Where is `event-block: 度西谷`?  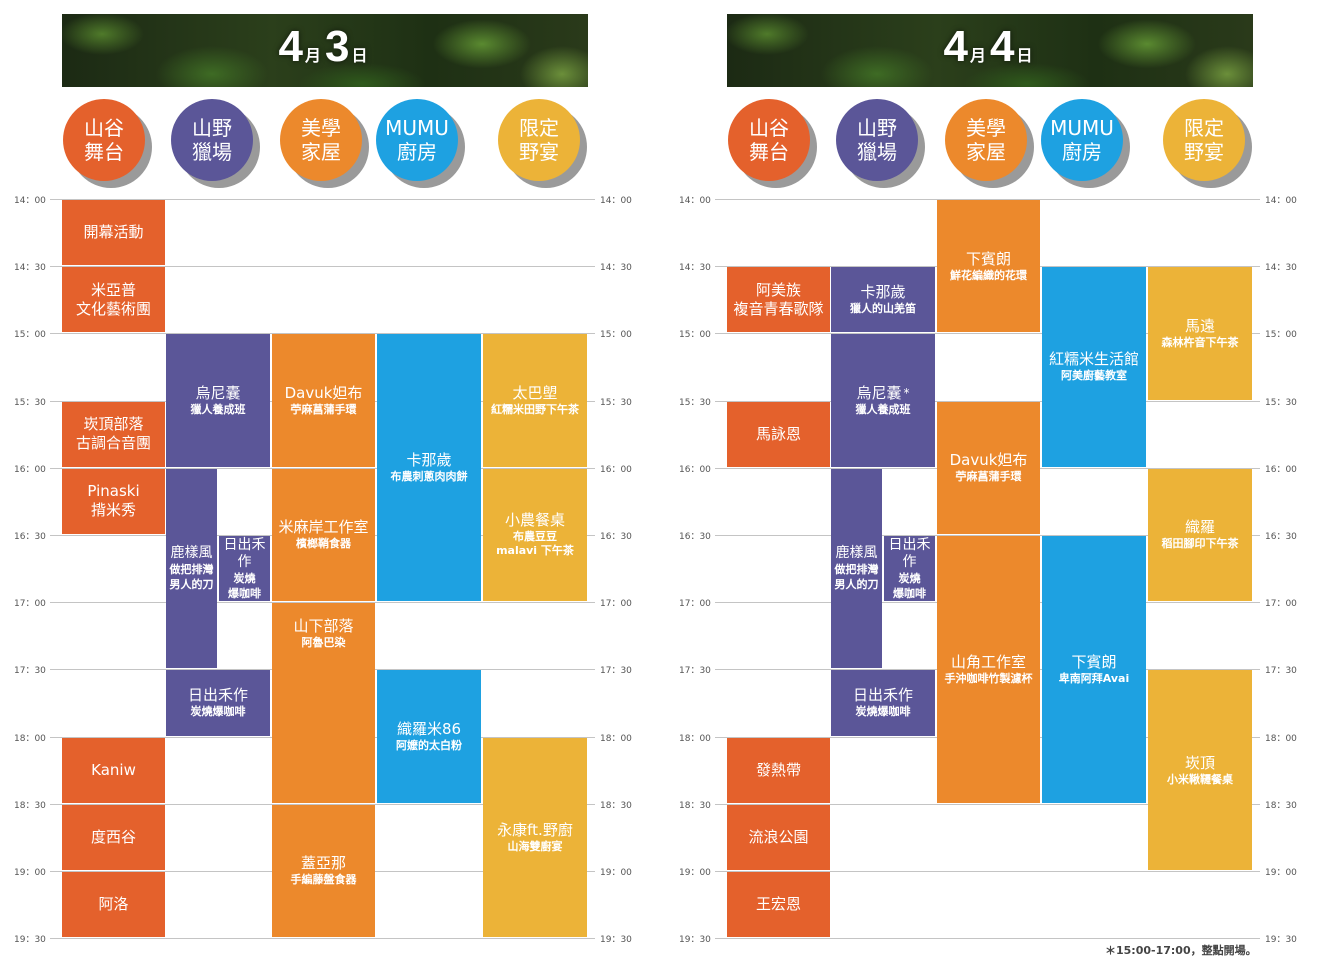 event-block: 度西谷 is located at coordinates (113, 837).